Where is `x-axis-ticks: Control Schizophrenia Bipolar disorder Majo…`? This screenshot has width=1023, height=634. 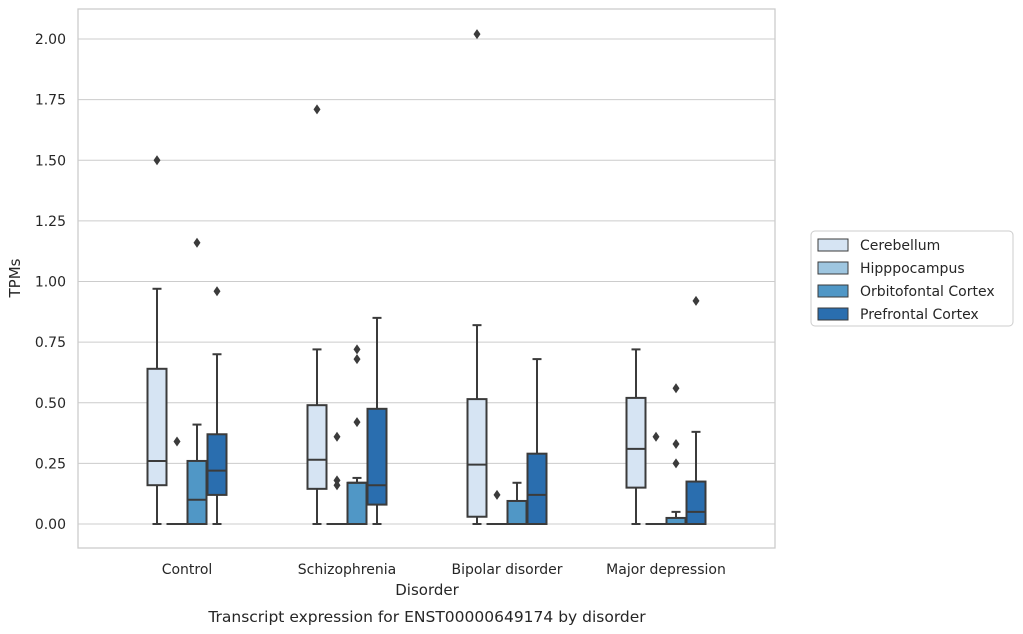
x-axis-ticks: Control Schizophrenia Bipolar disorder Majo… is located at coordinates (444, 570).